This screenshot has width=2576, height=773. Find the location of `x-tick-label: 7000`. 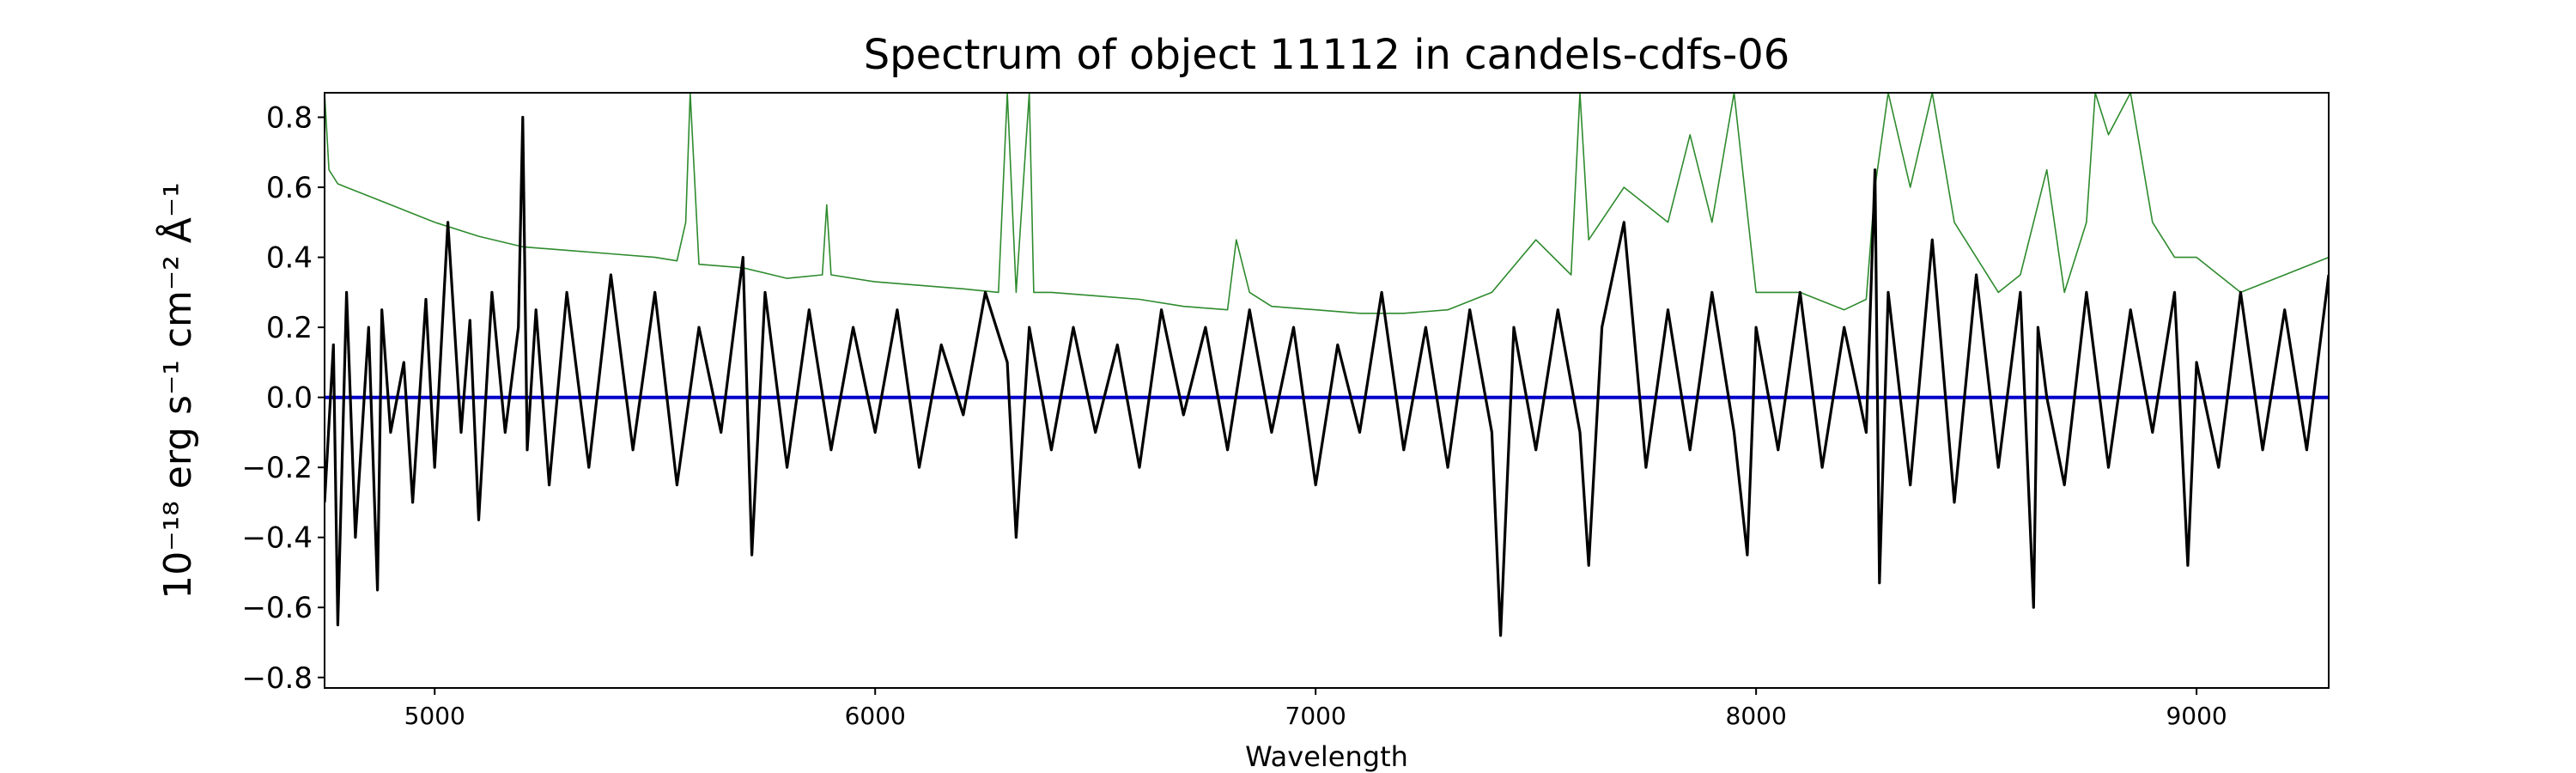

x-tick-label: 7000 is located at coordinates (1316, 716).